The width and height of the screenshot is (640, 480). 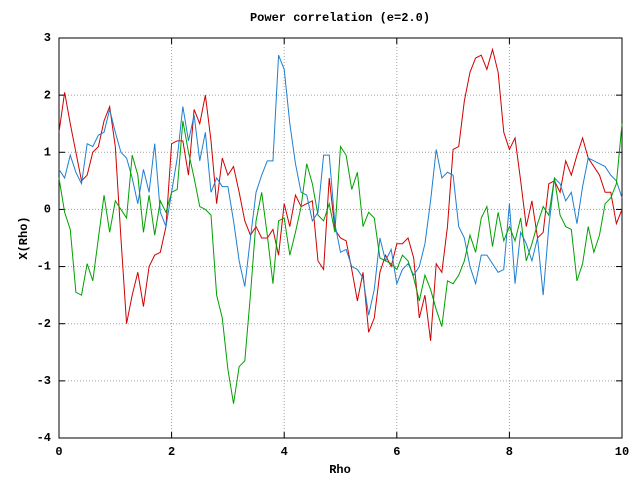 What do you see at coordinates (47, 95) in the screenshot?
I see `y-tick-label: 2` at bounding box center [47, 95].